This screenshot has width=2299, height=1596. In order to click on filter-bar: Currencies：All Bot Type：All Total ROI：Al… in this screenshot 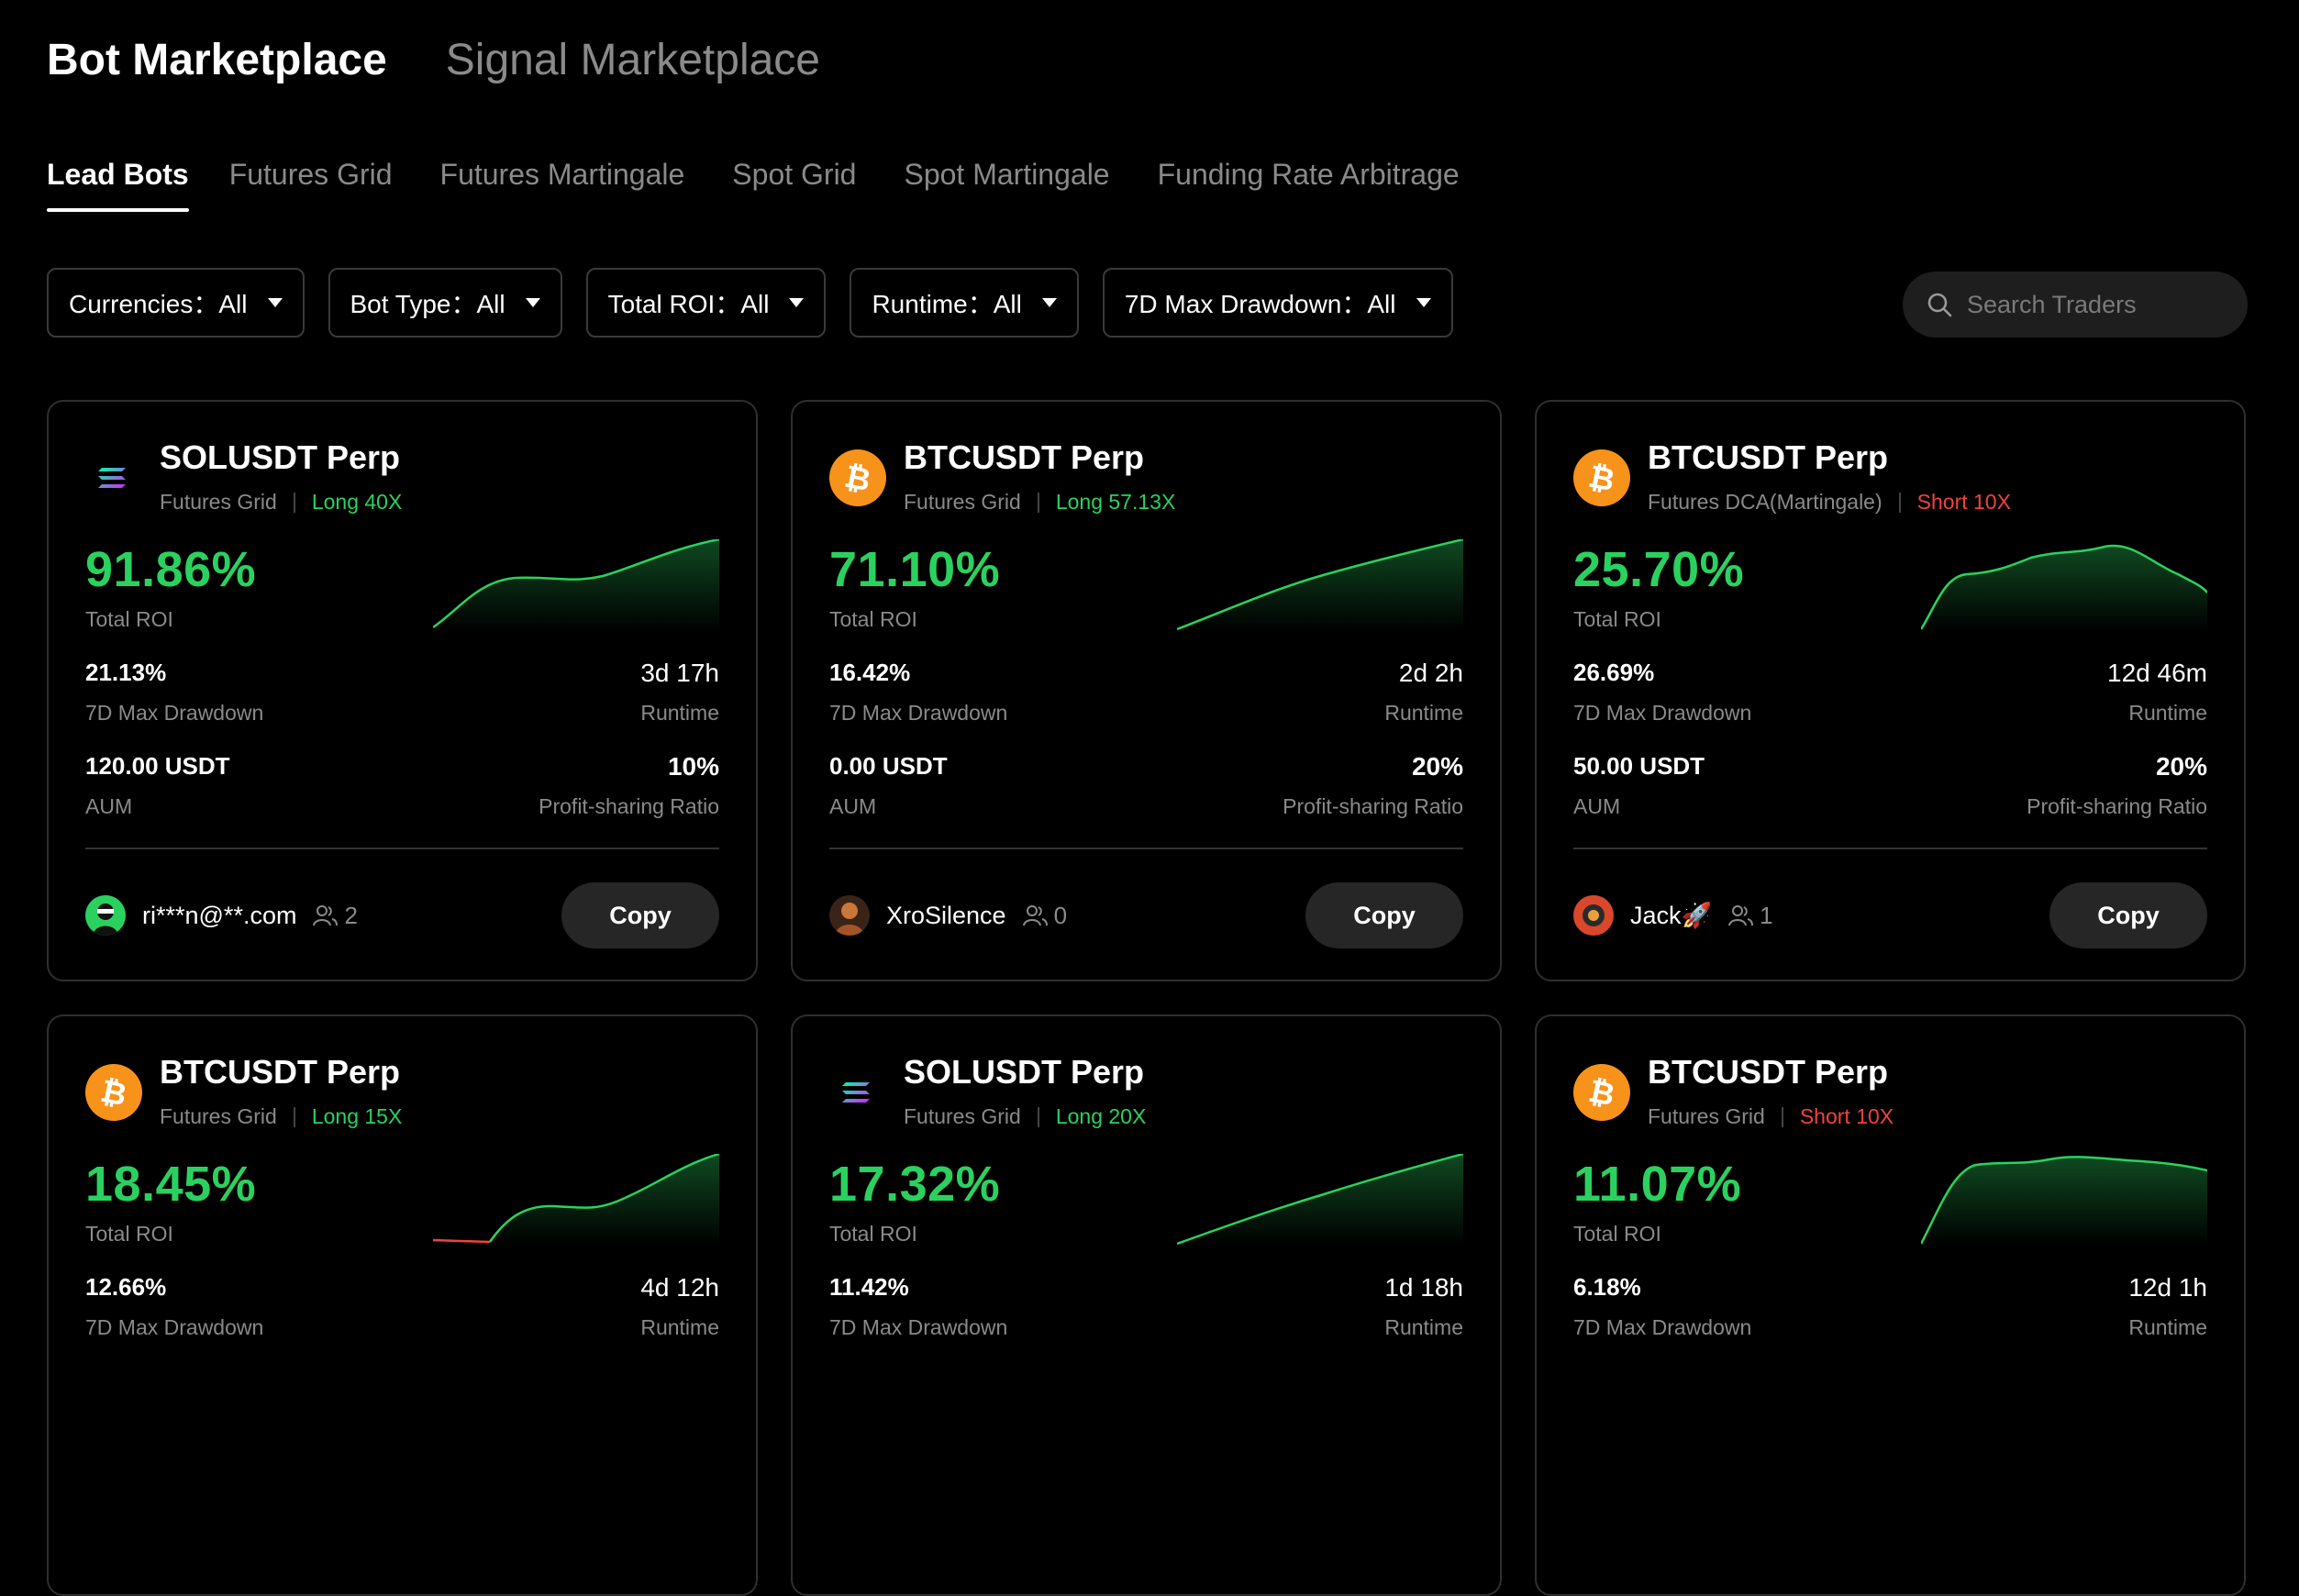, I will do `click(762, 303)`.